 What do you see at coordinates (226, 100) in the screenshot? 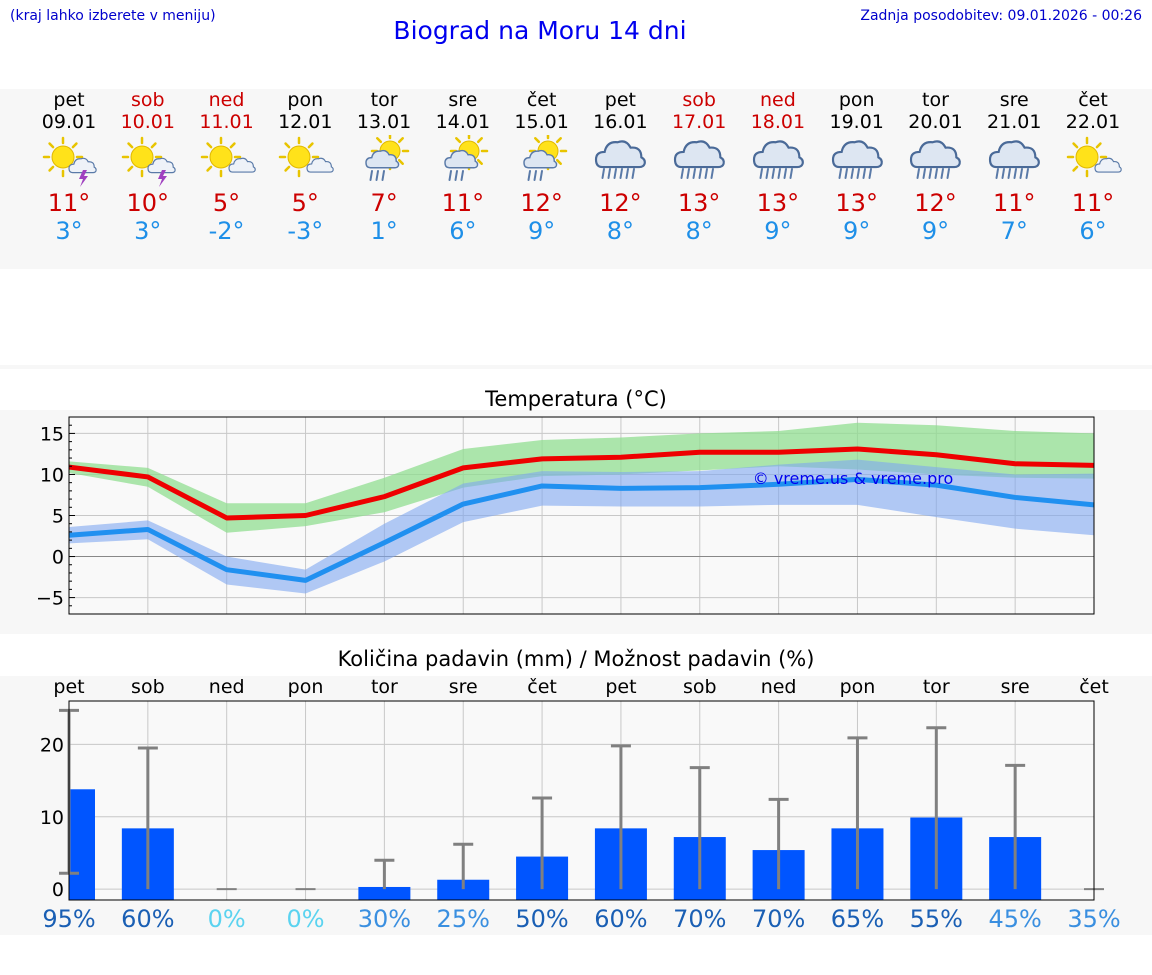
I see `day-name: ned` at bounding box center [226, 100].